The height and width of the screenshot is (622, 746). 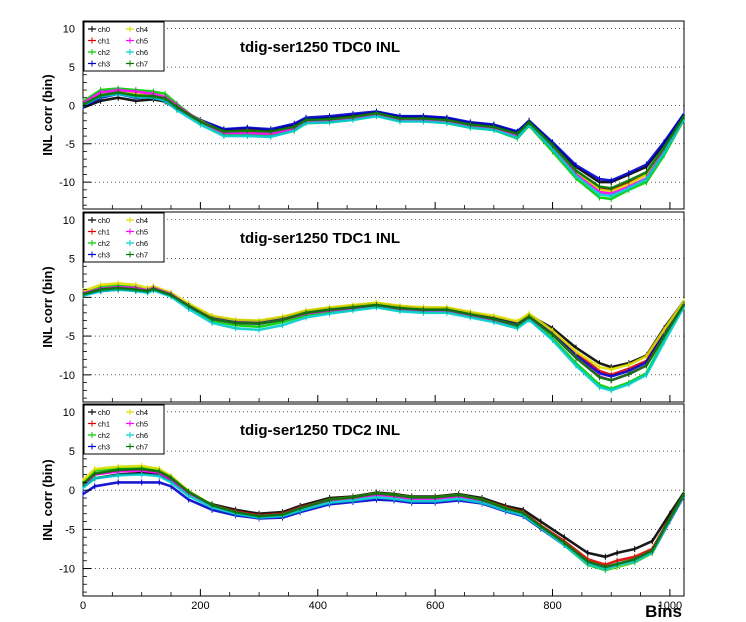 I want to click on x-tick-label: 0, so click(x=83, y=606).